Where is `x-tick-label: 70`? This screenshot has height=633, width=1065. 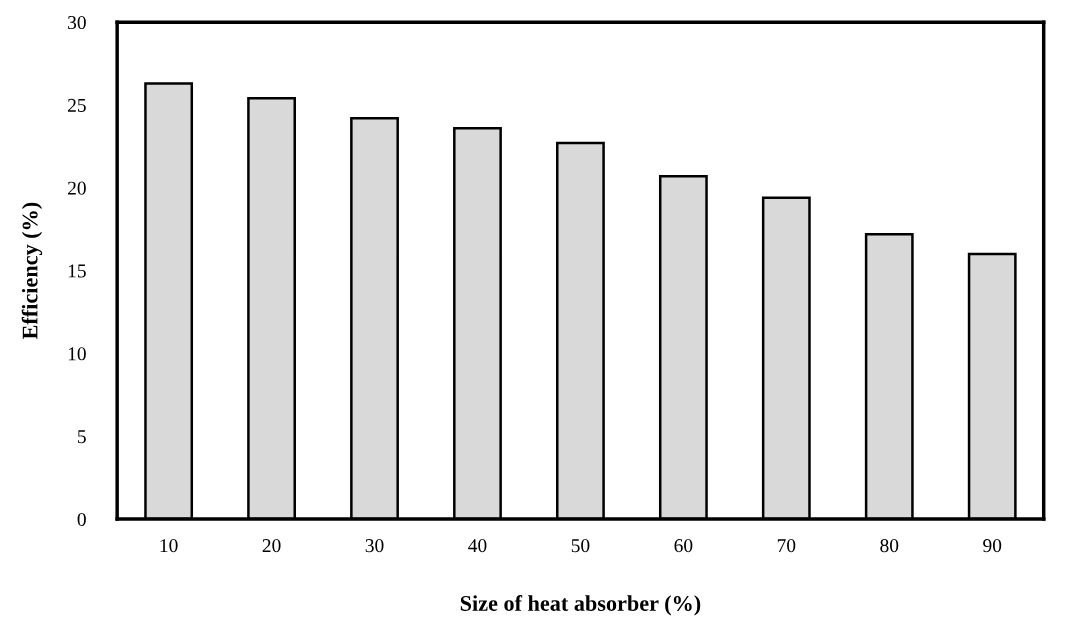 x-tick-label: 70 is located at coordinates (786, 546).